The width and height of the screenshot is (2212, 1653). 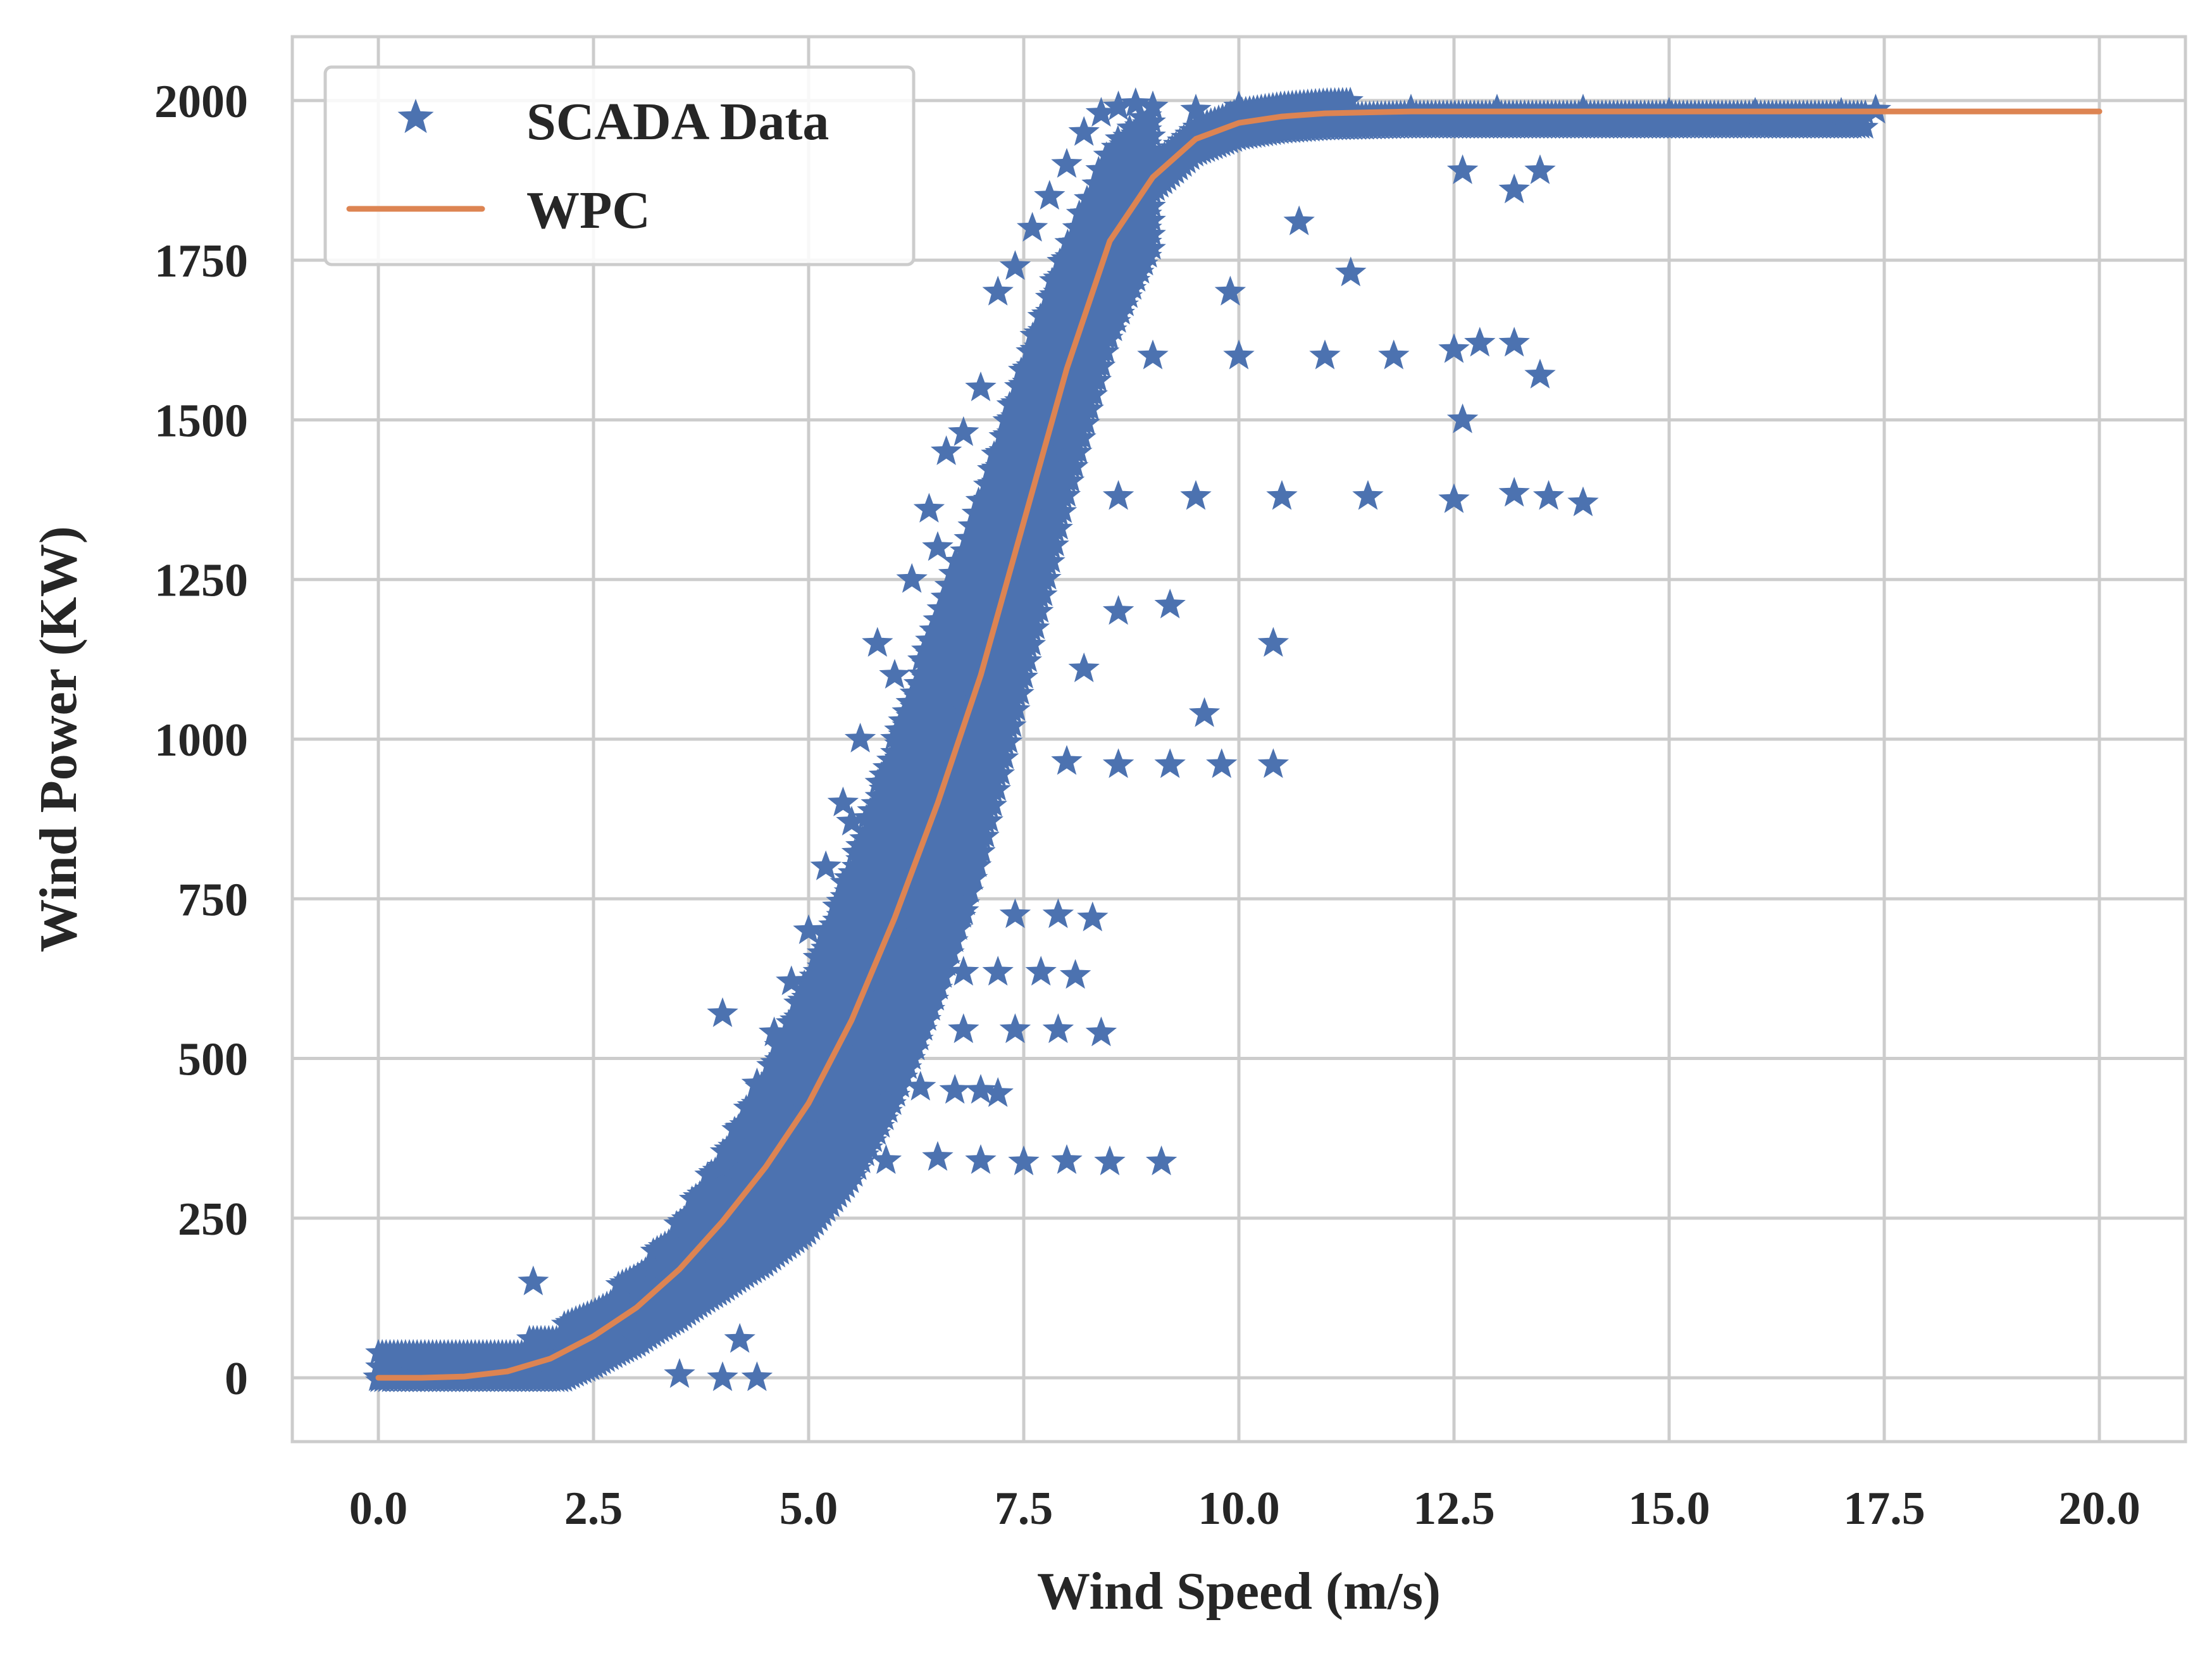 I want to click on y-tick-label: 1250, so click(x=201, y=581).